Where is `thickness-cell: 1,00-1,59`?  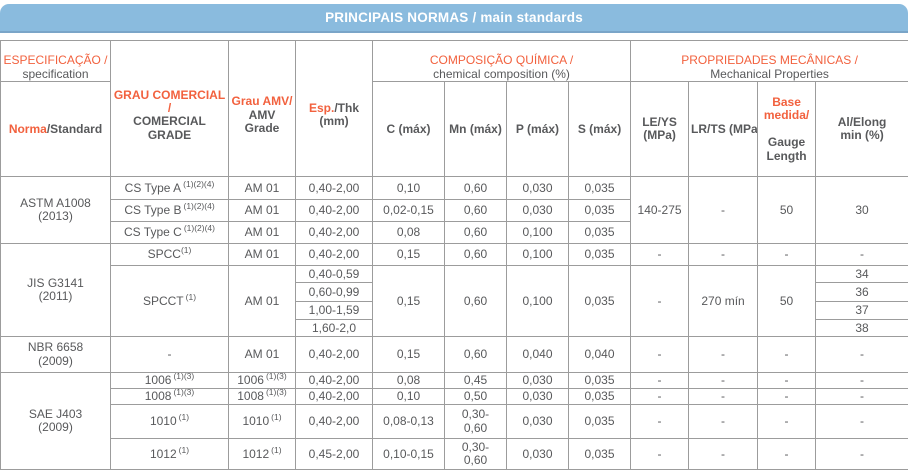
thickness-cell: 1,00-1,59 is located at coordinates (334, 311).